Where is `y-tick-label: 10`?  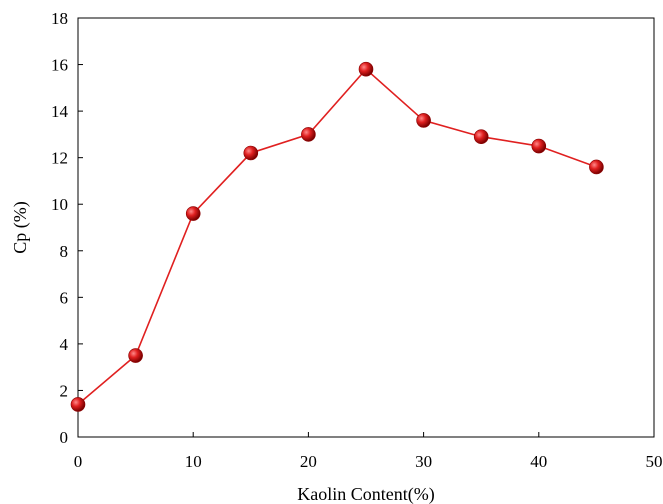
y-tick-label: 10 is located at coordinates (59, 204).